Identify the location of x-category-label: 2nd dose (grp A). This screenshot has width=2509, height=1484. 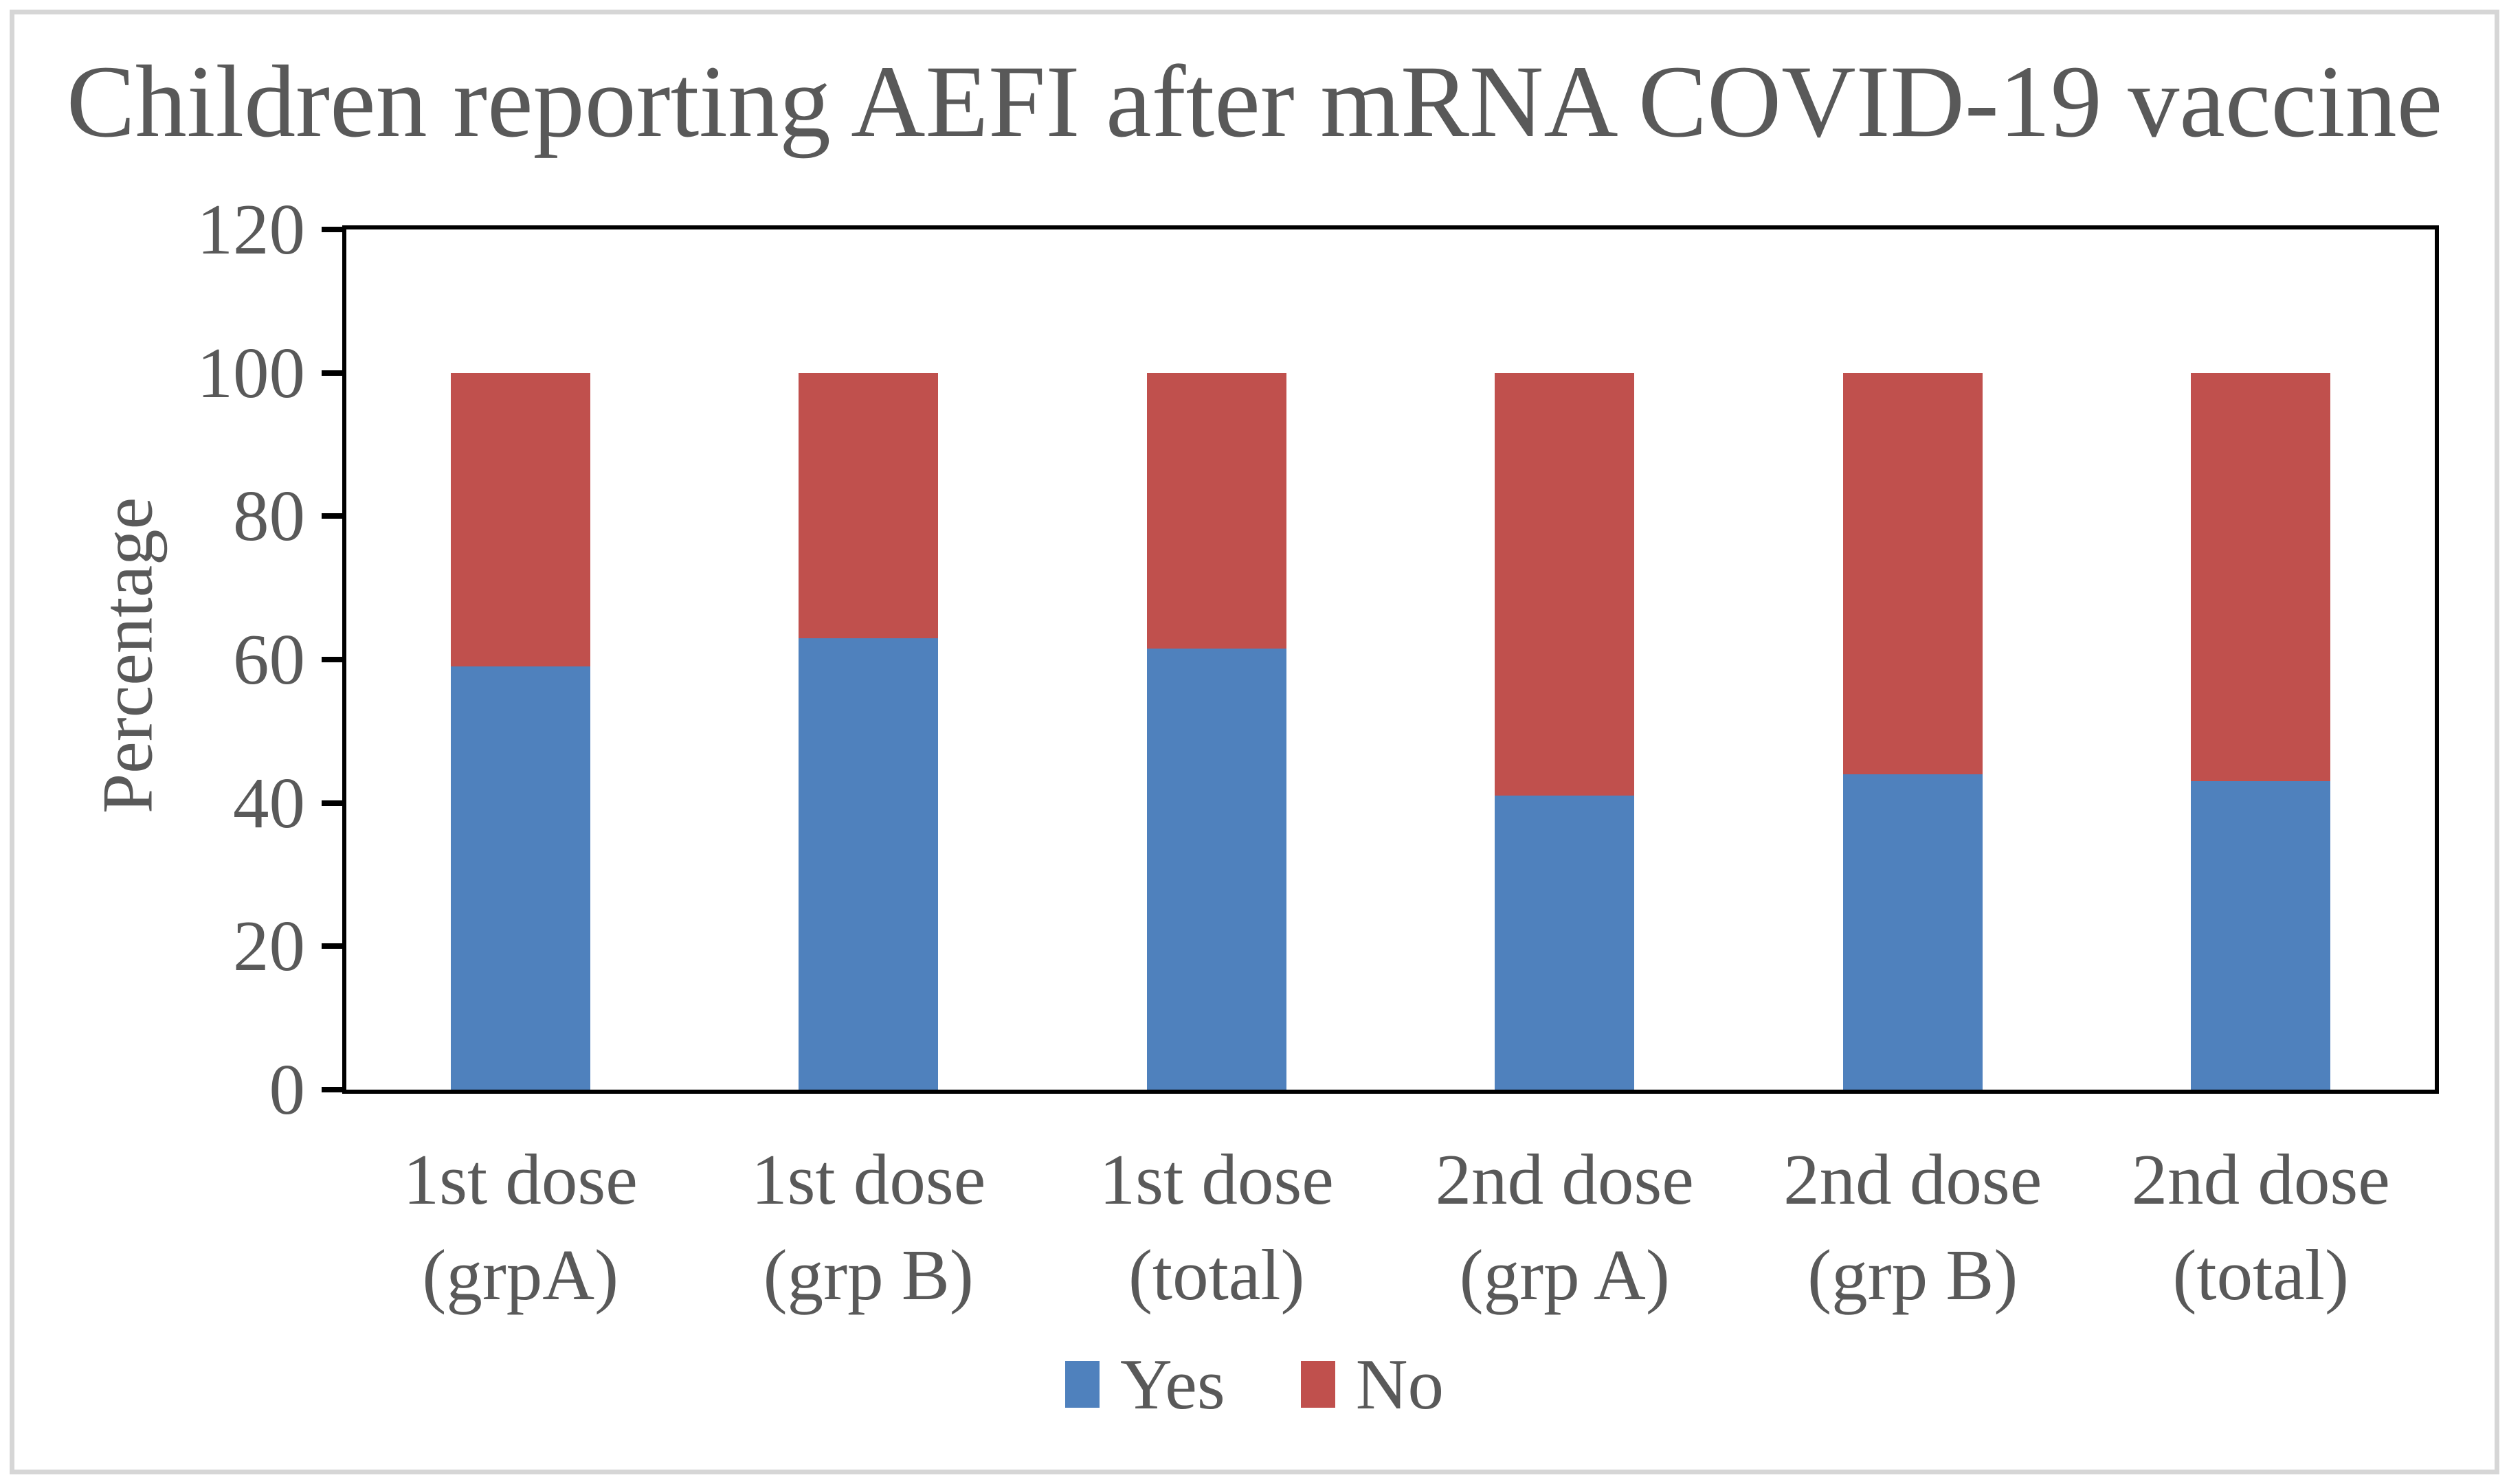
(1564, 1227).